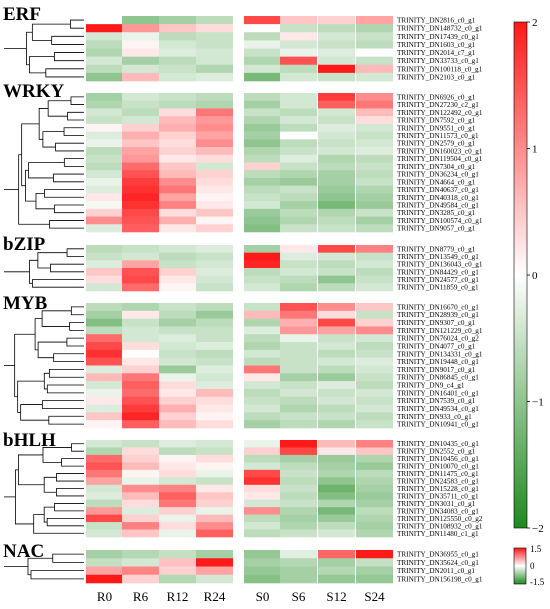  I want to click on row-label: TRINITY_DN11480_c1_g1, so click(438, 534).